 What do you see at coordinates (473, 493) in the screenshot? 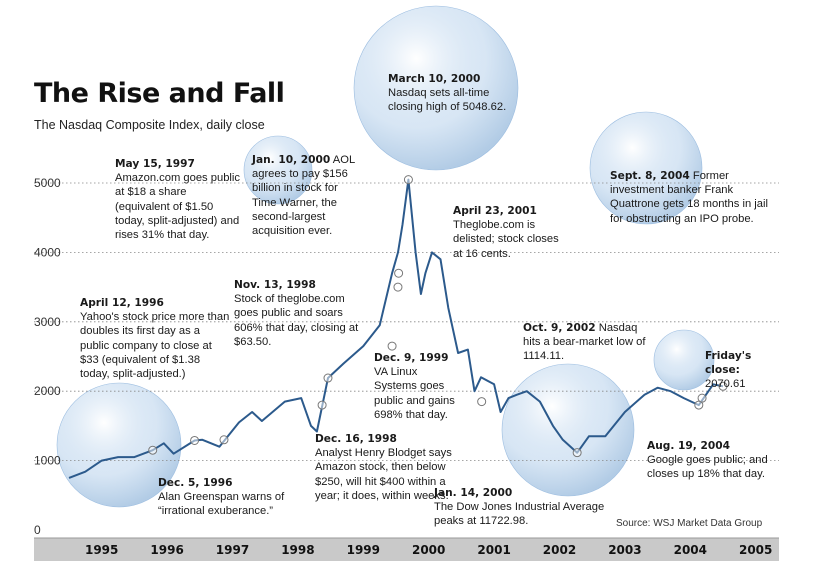
I see `annotation-date: Jan. 14, 2000` at bounding box center [473, 493].